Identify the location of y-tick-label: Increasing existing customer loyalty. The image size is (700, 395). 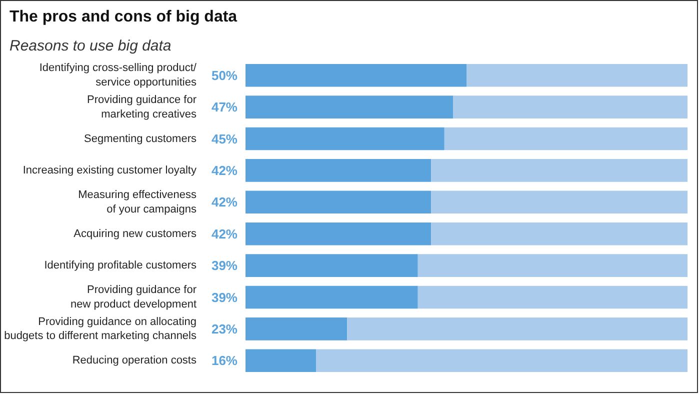
(109, 170).